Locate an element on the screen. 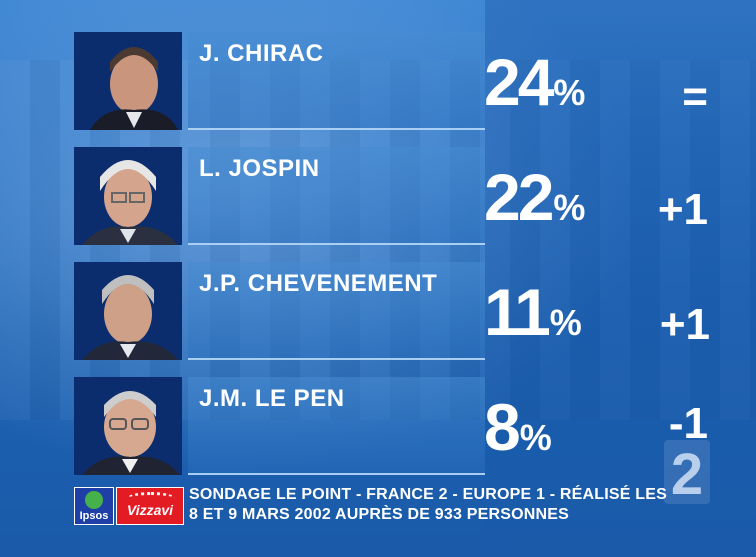 This screenshot has width=756, height=557. candidate-name: J.M. LE PEN is located at coordinates (272, 398).